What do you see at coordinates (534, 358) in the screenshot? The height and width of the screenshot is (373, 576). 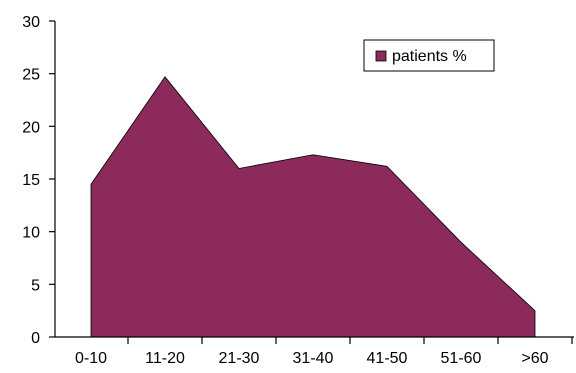 I see `x-tick-label: >60` at bounding box center [534, 358].